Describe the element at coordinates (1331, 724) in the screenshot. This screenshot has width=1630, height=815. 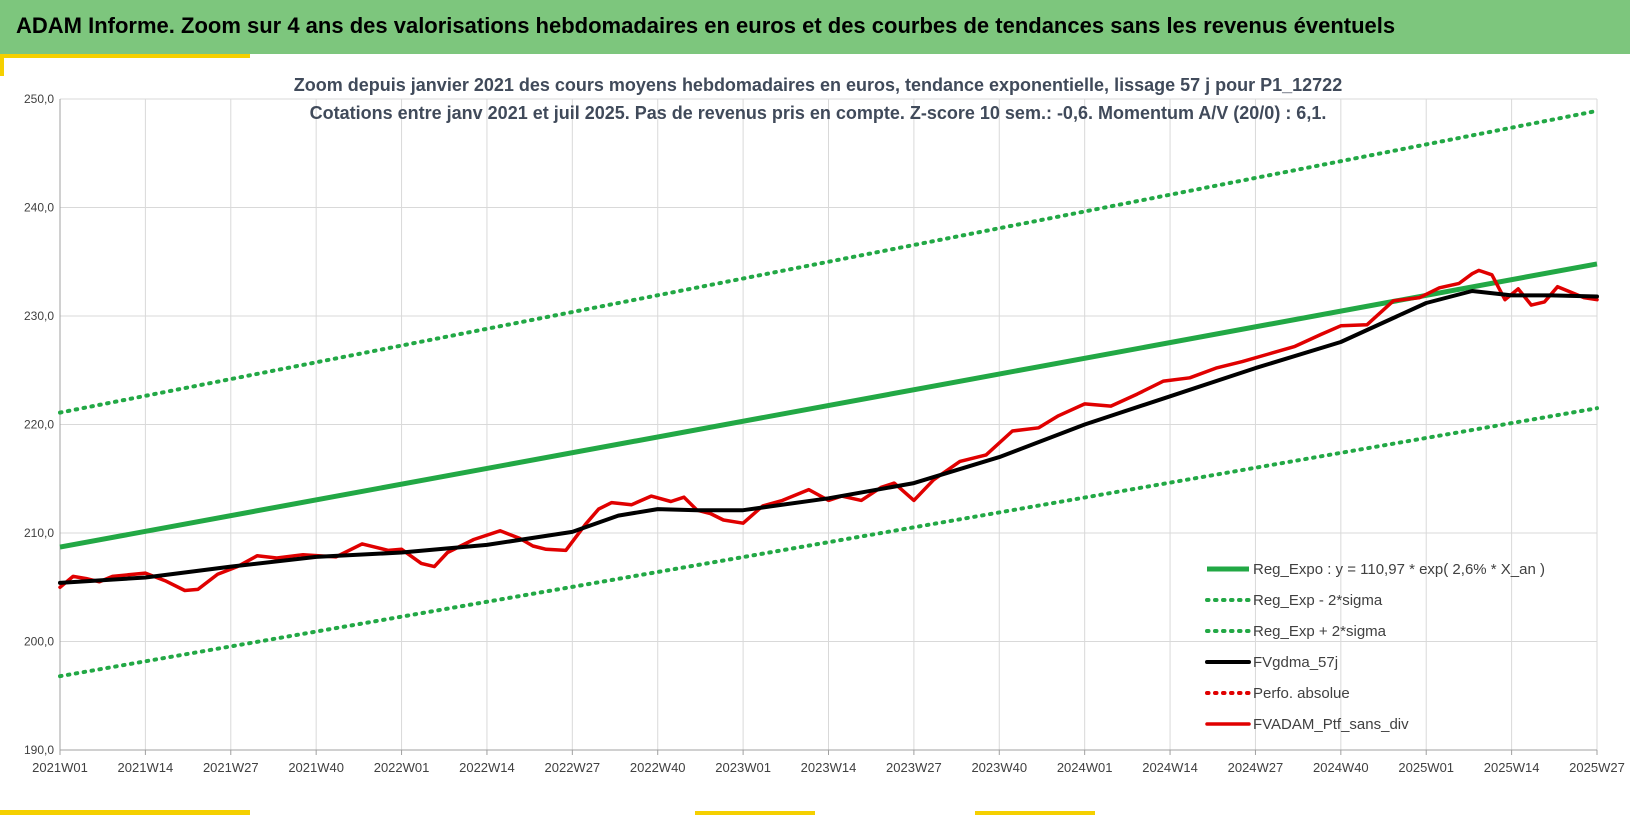
I see `legend-label: FVADAM_Ptf_sans_div` at that location.